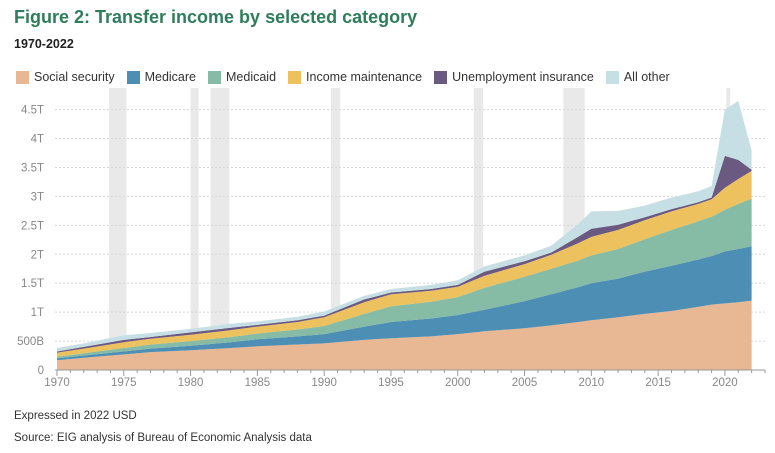 Image resolution: width=775 pixels, height=453 pixels. I want to click on legend-item-all-other: All other, so click(637, 77).